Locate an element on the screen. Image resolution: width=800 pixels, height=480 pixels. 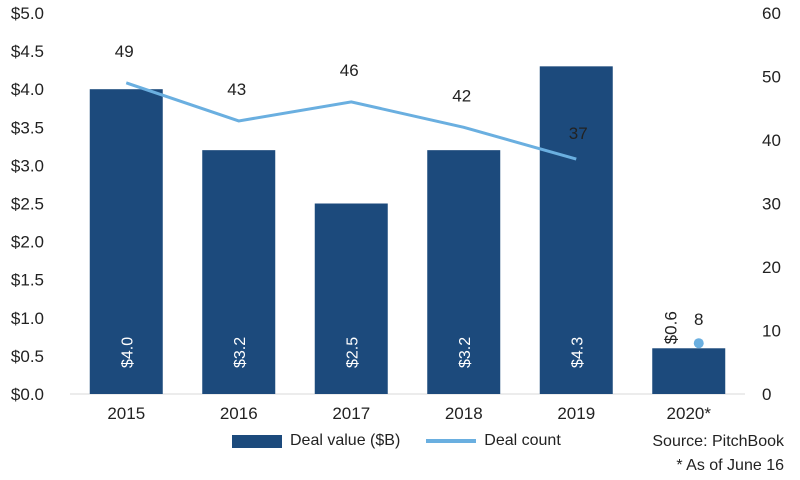
y-left-tick-label: $4.5 is located at coordinates (27, 51).